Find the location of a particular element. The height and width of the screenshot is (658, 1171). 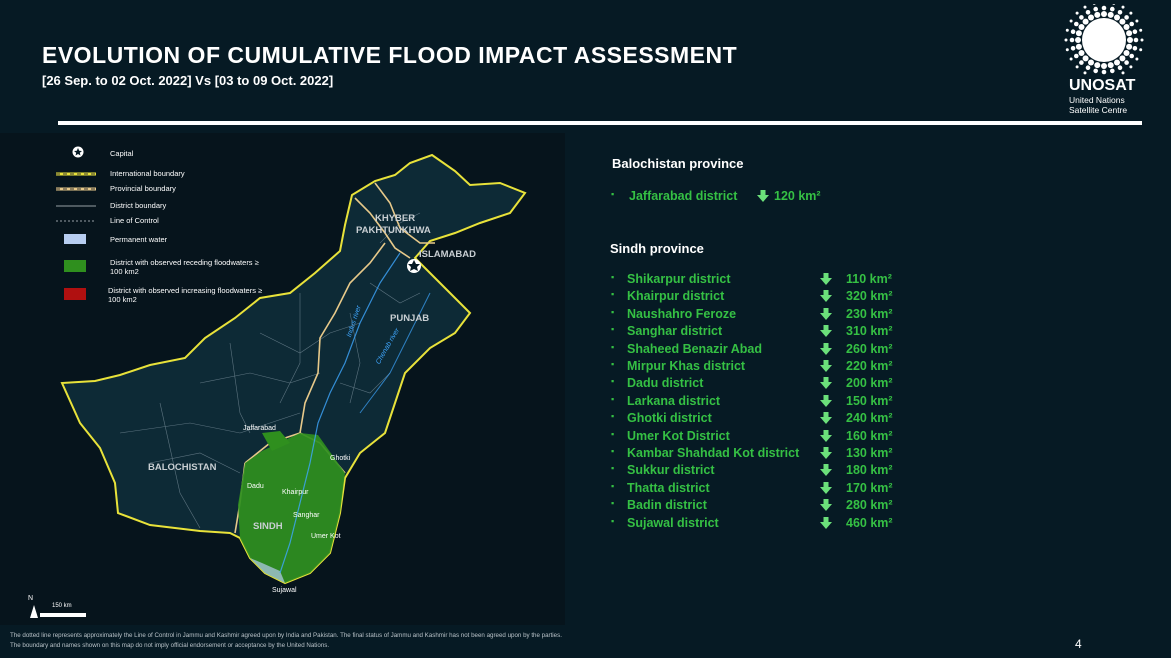

district-name: Sujawal district is located at coordinates (673, 522).